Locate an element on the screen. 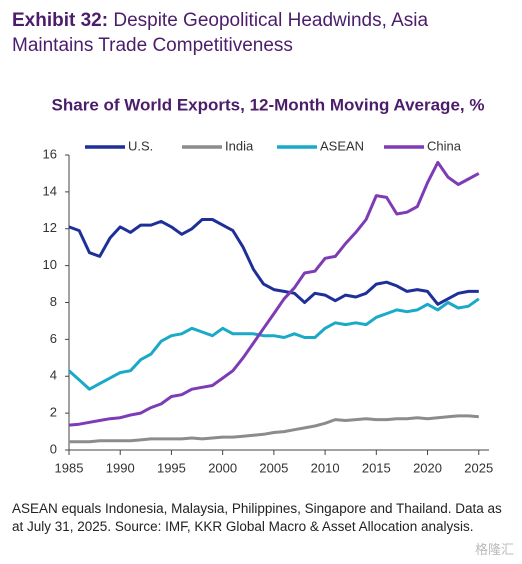  watermark: 格隆汇 is located at coordinates (494, 549).